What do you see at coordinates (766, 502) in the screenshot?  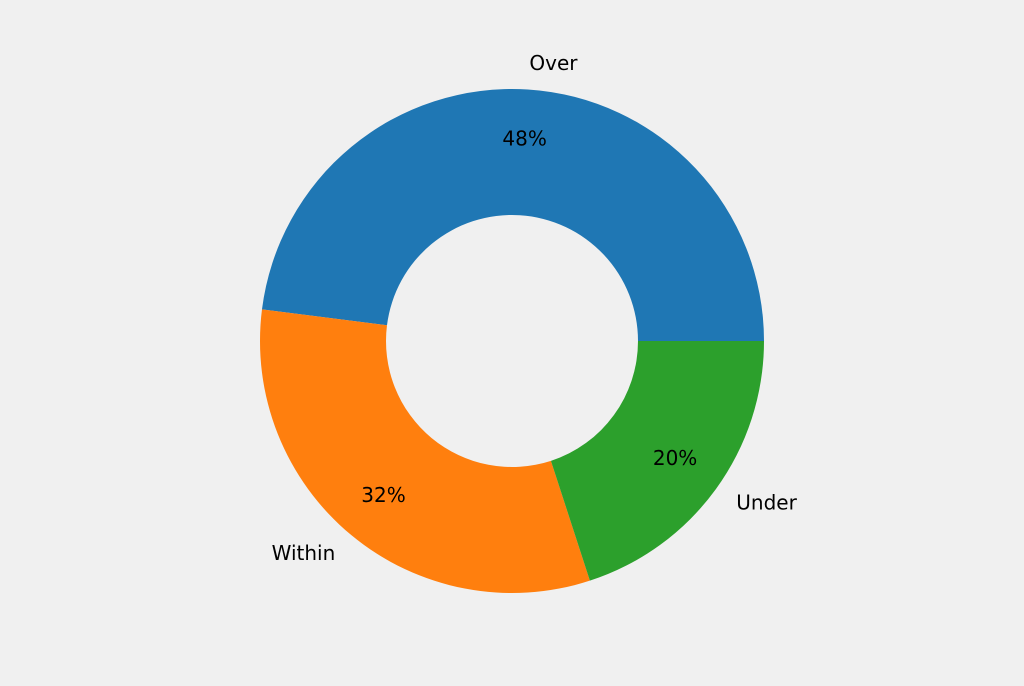 I see `category-label: Under` at bounding box center [766, 502].